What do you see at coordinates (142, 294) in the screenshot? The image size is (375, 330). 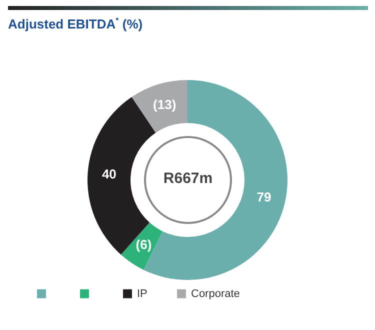 I see `legend-label: IP` at bounding box center [142, 294].